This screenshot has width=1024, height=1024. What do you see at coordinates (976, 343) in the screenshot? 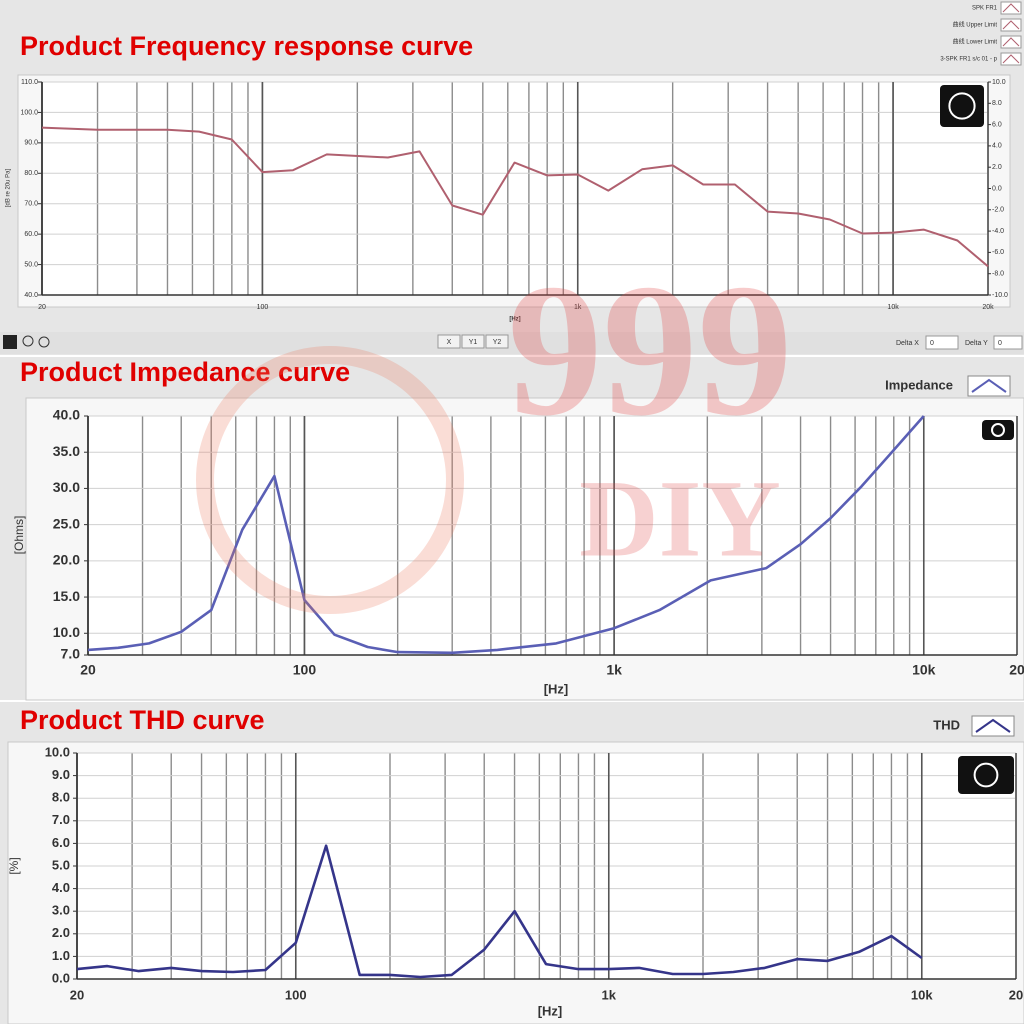
I see `delta-y-label: Delta Y` at bounding box center [976, 343].